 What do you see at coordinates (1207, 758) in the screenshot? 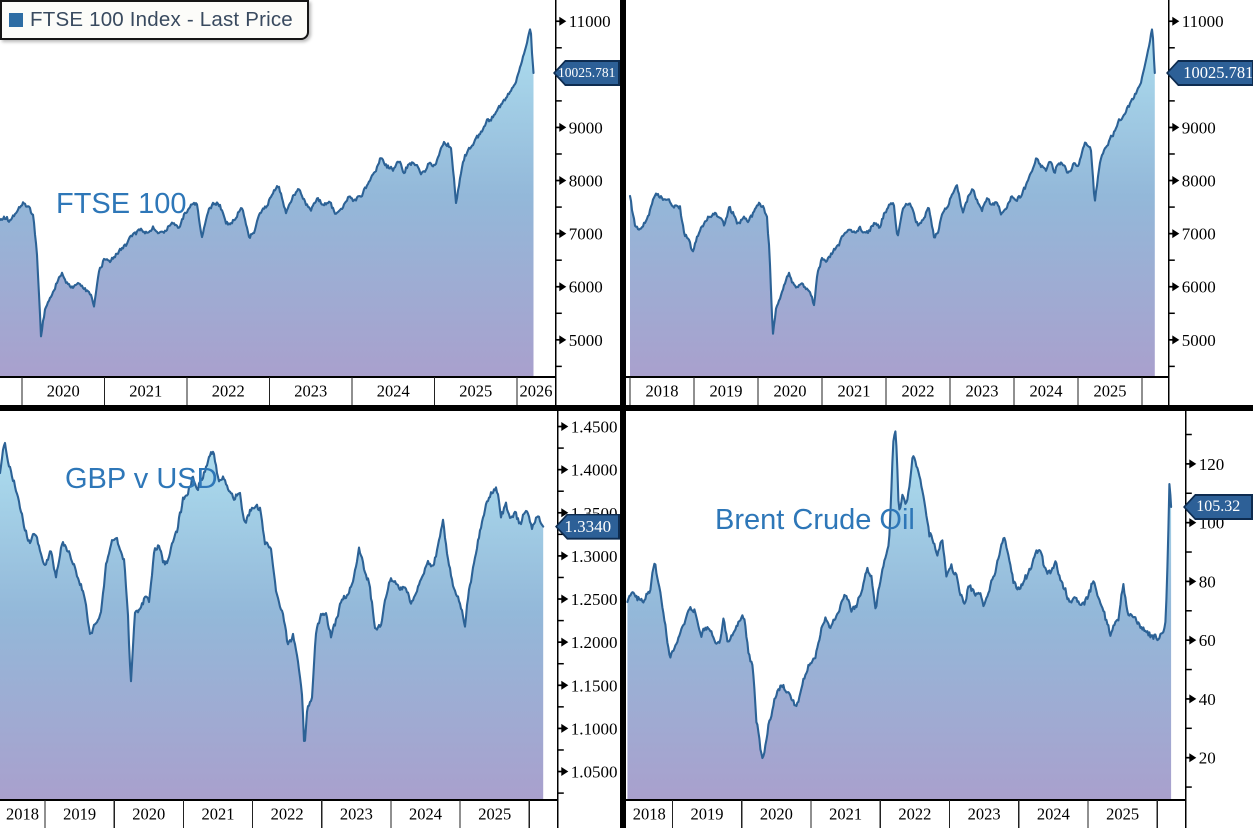
I see `y-axis-tick-label: 20` at bounding box center [1207, 758].